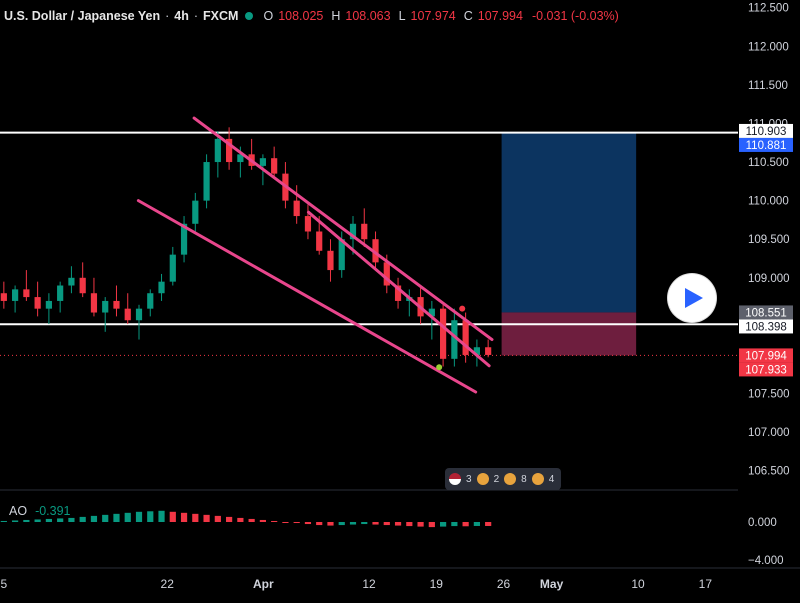 Image resolution: width=800 pixels, height=603 pixels. Describe the element at coordinates (769, 433) in the screenshot. I see `y-tick-label: 107.000` at that location.